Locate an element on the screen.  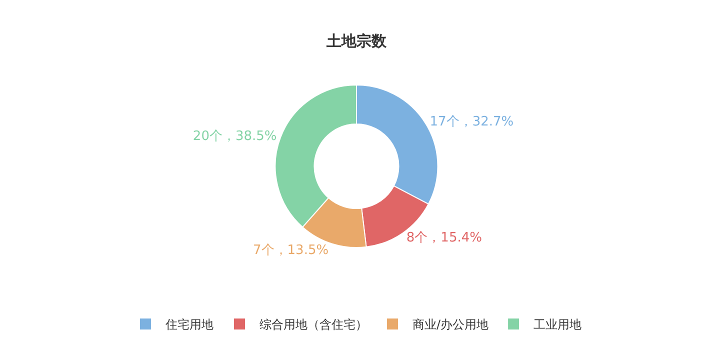
data-label: 17个，32.7% is located at coordinates (472, 122).